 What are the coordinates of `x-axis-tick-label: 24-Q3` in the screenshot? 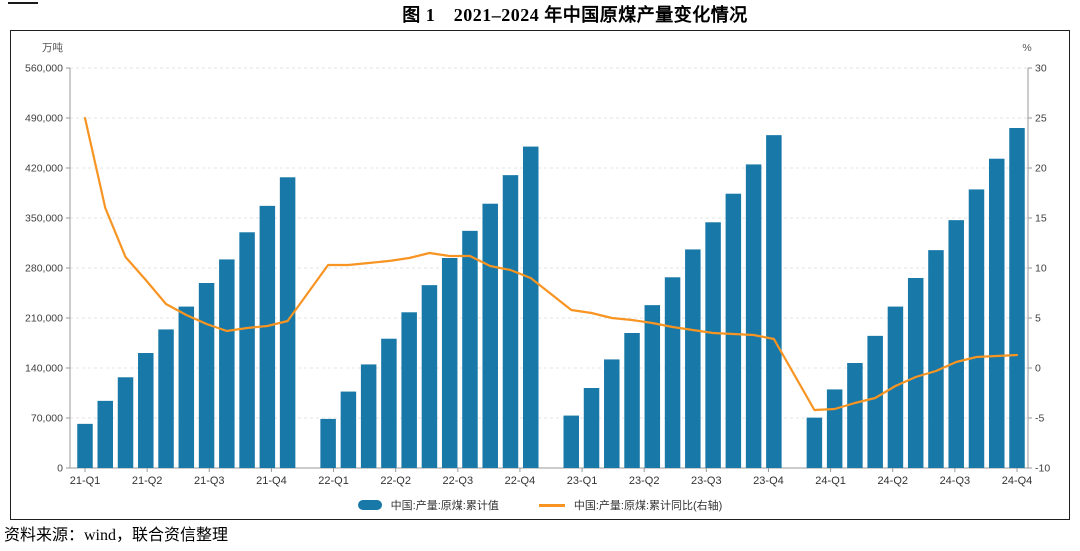 It's located at (955, 481).